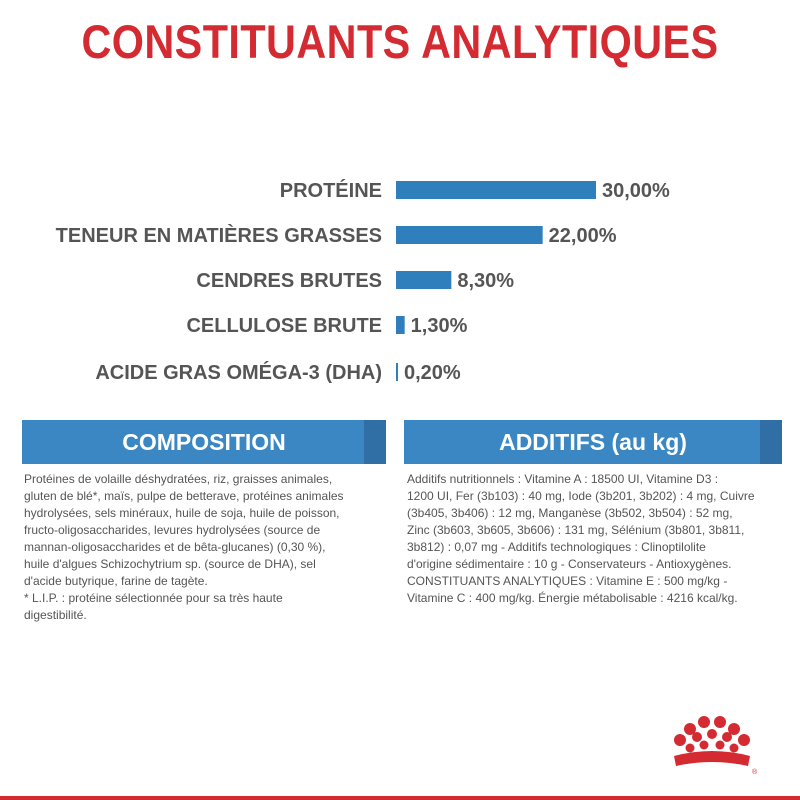 The image size is (800, 800). I want to click on value-label: 22,00%, so click(583, 236).